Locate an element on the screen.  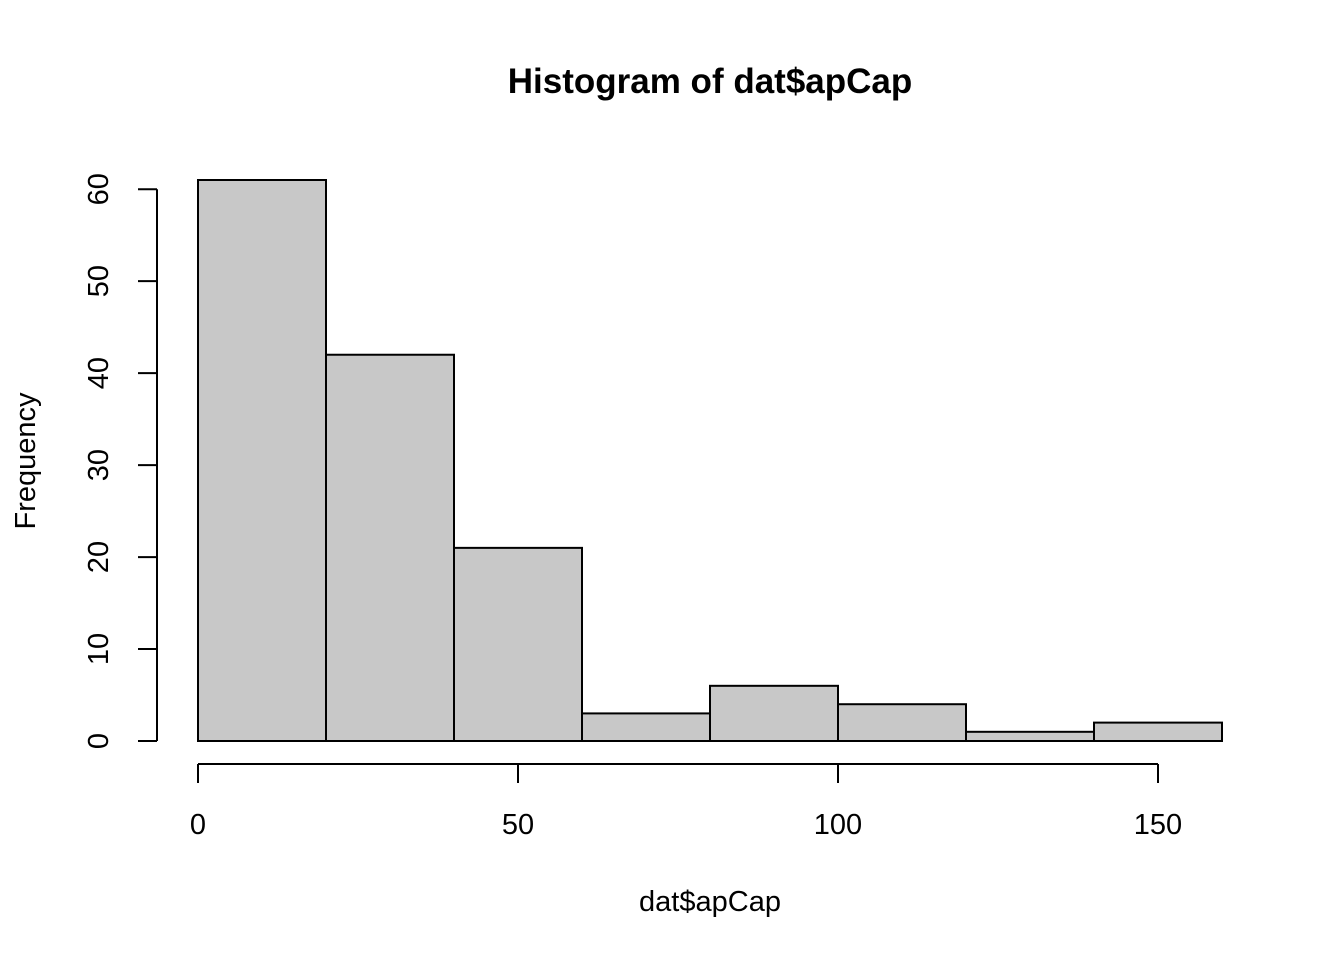
chart-title: Histogram of dat$apCap is located at coordinates (710, 81).